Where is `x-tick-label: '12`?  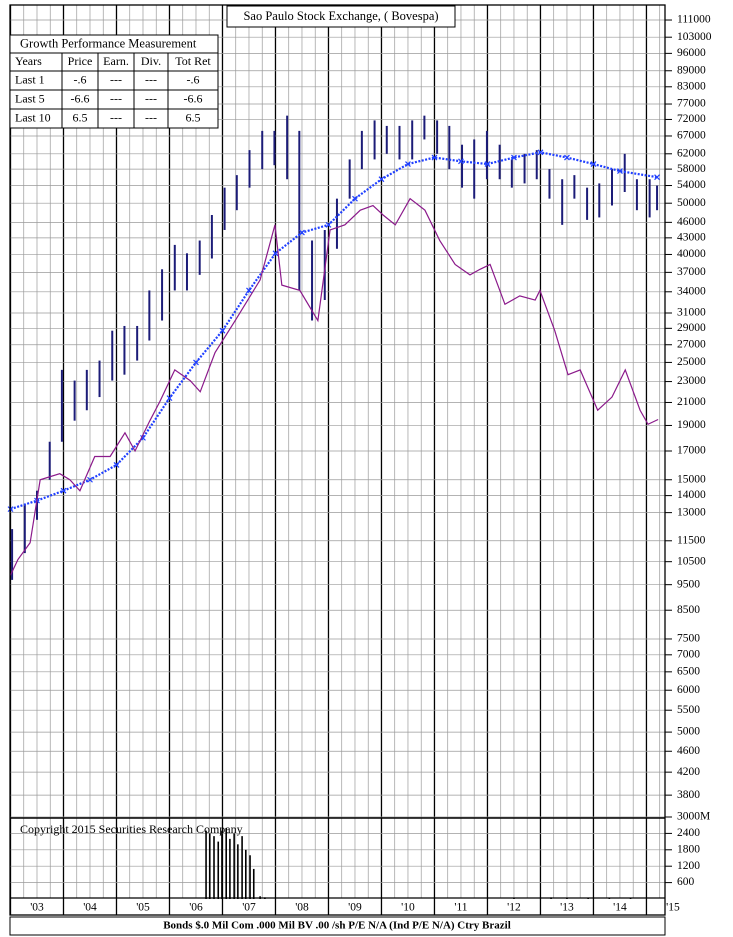 x-tick-label: '12 is located at coordinates (514, 908).